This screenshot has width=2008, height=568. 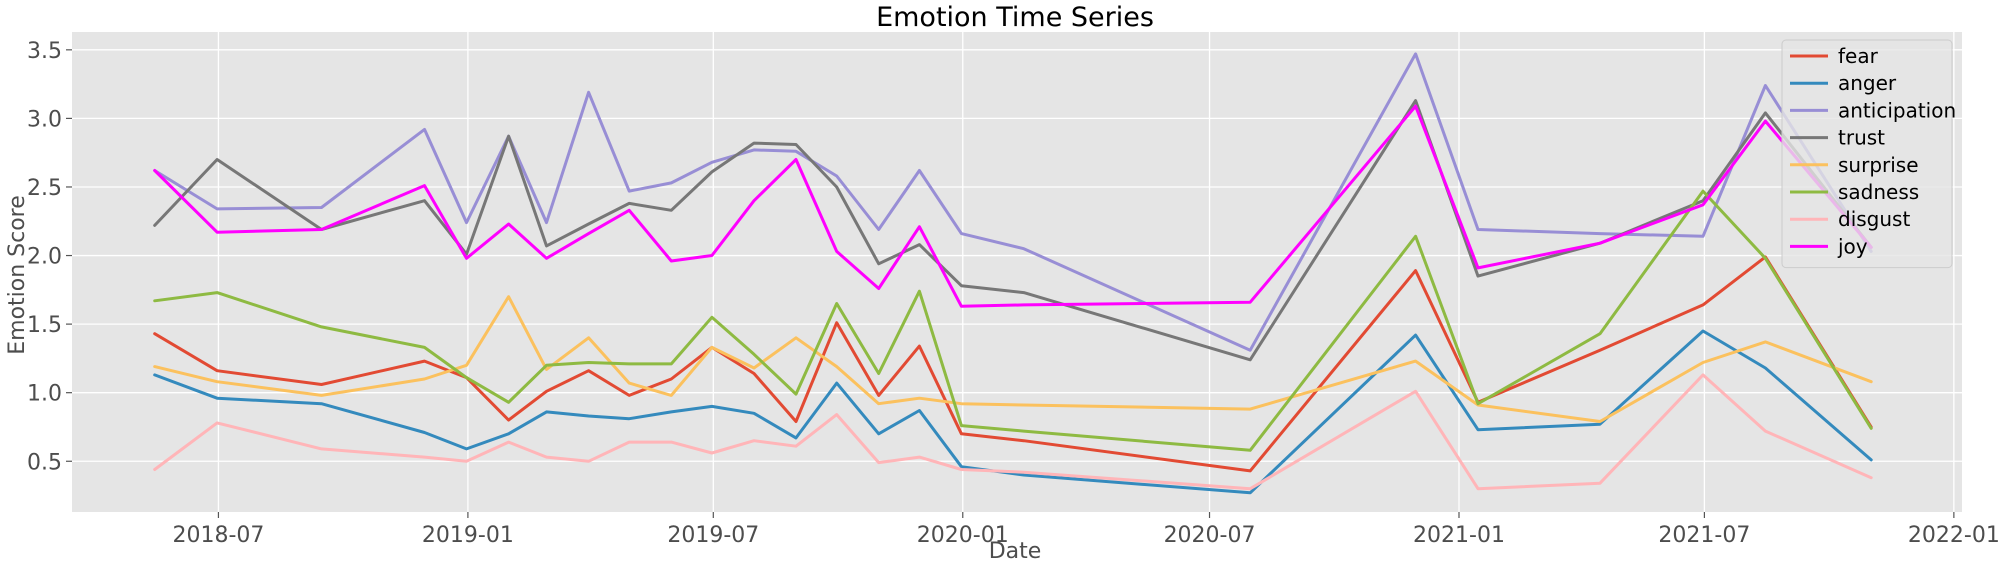 I want to click on y-tick-label: 0.5, so click(x=44, y=462).